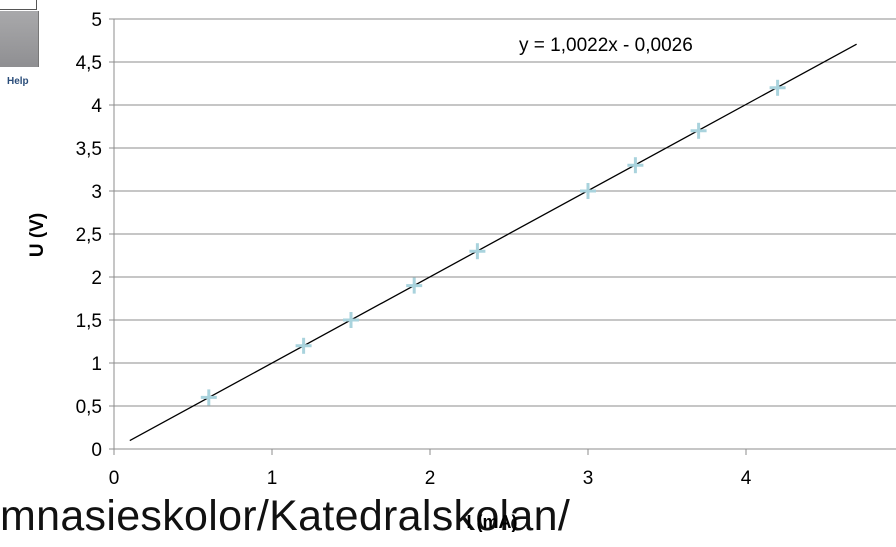 The width and height of the screenshot is (896, 547). I want to click on y-tick-label: 4, so click(96, 106).